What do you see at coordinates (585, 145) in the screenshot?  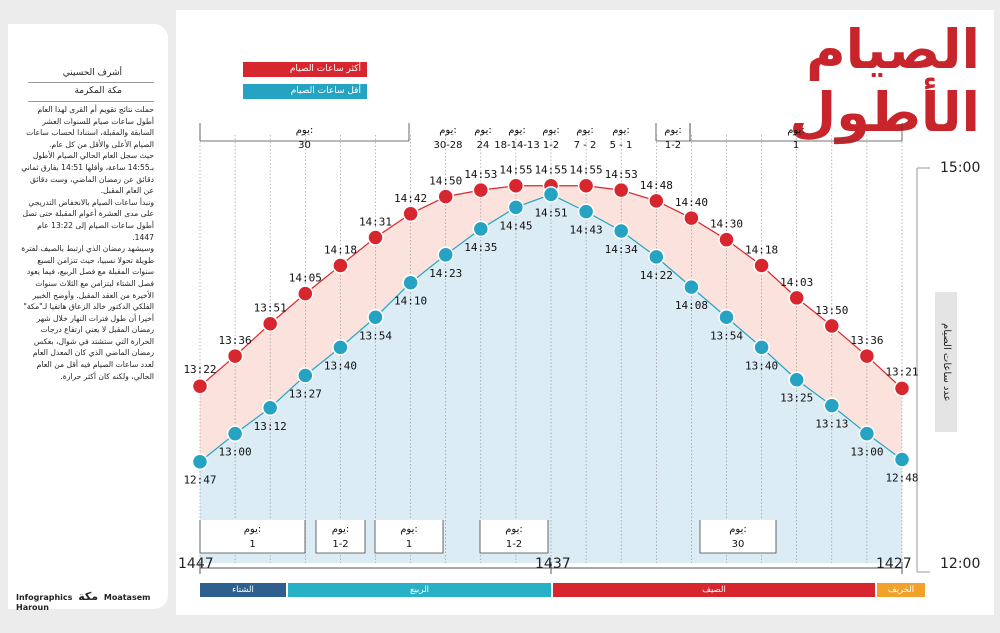 I see `top-annotation-days: 7 - 2` at bounding box center [585, 145].